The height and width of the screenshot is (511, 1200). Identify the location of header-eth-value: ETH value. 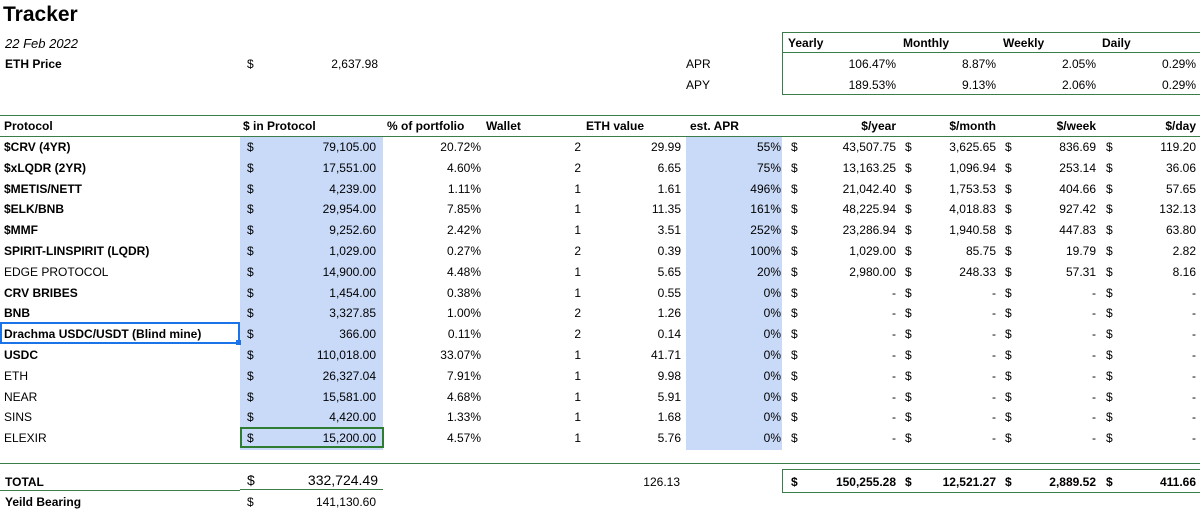
(615, 126).